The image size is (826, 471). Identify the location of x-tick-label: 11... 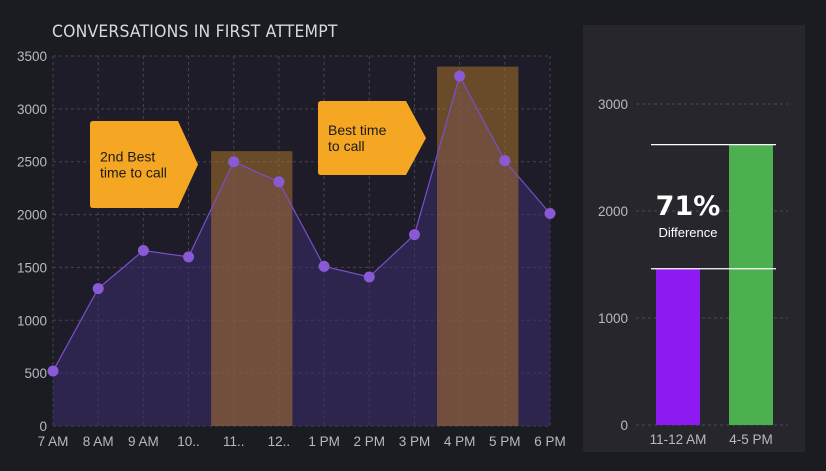
(234, 441).